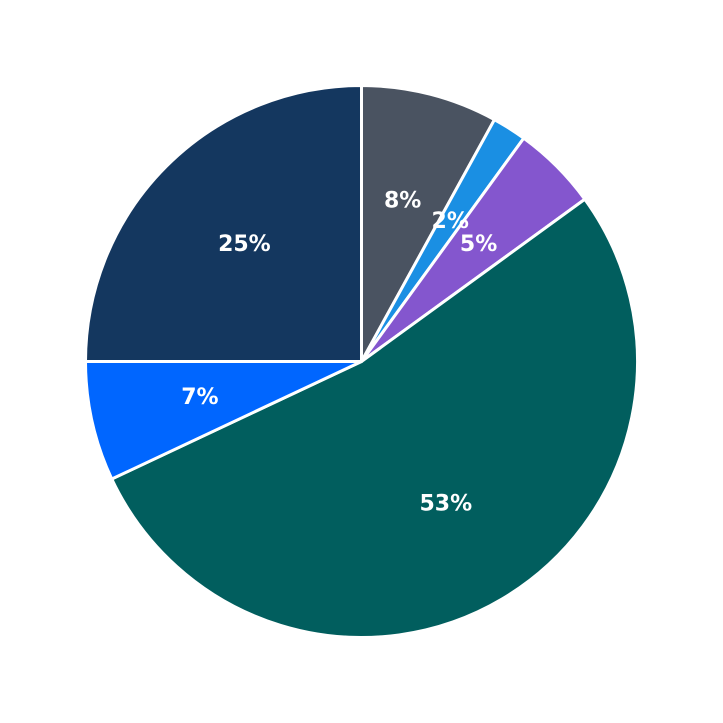  Describe the element at coordinates (450, 221) in the screenshot. I see `slice-percent-label: 2%` at that location.